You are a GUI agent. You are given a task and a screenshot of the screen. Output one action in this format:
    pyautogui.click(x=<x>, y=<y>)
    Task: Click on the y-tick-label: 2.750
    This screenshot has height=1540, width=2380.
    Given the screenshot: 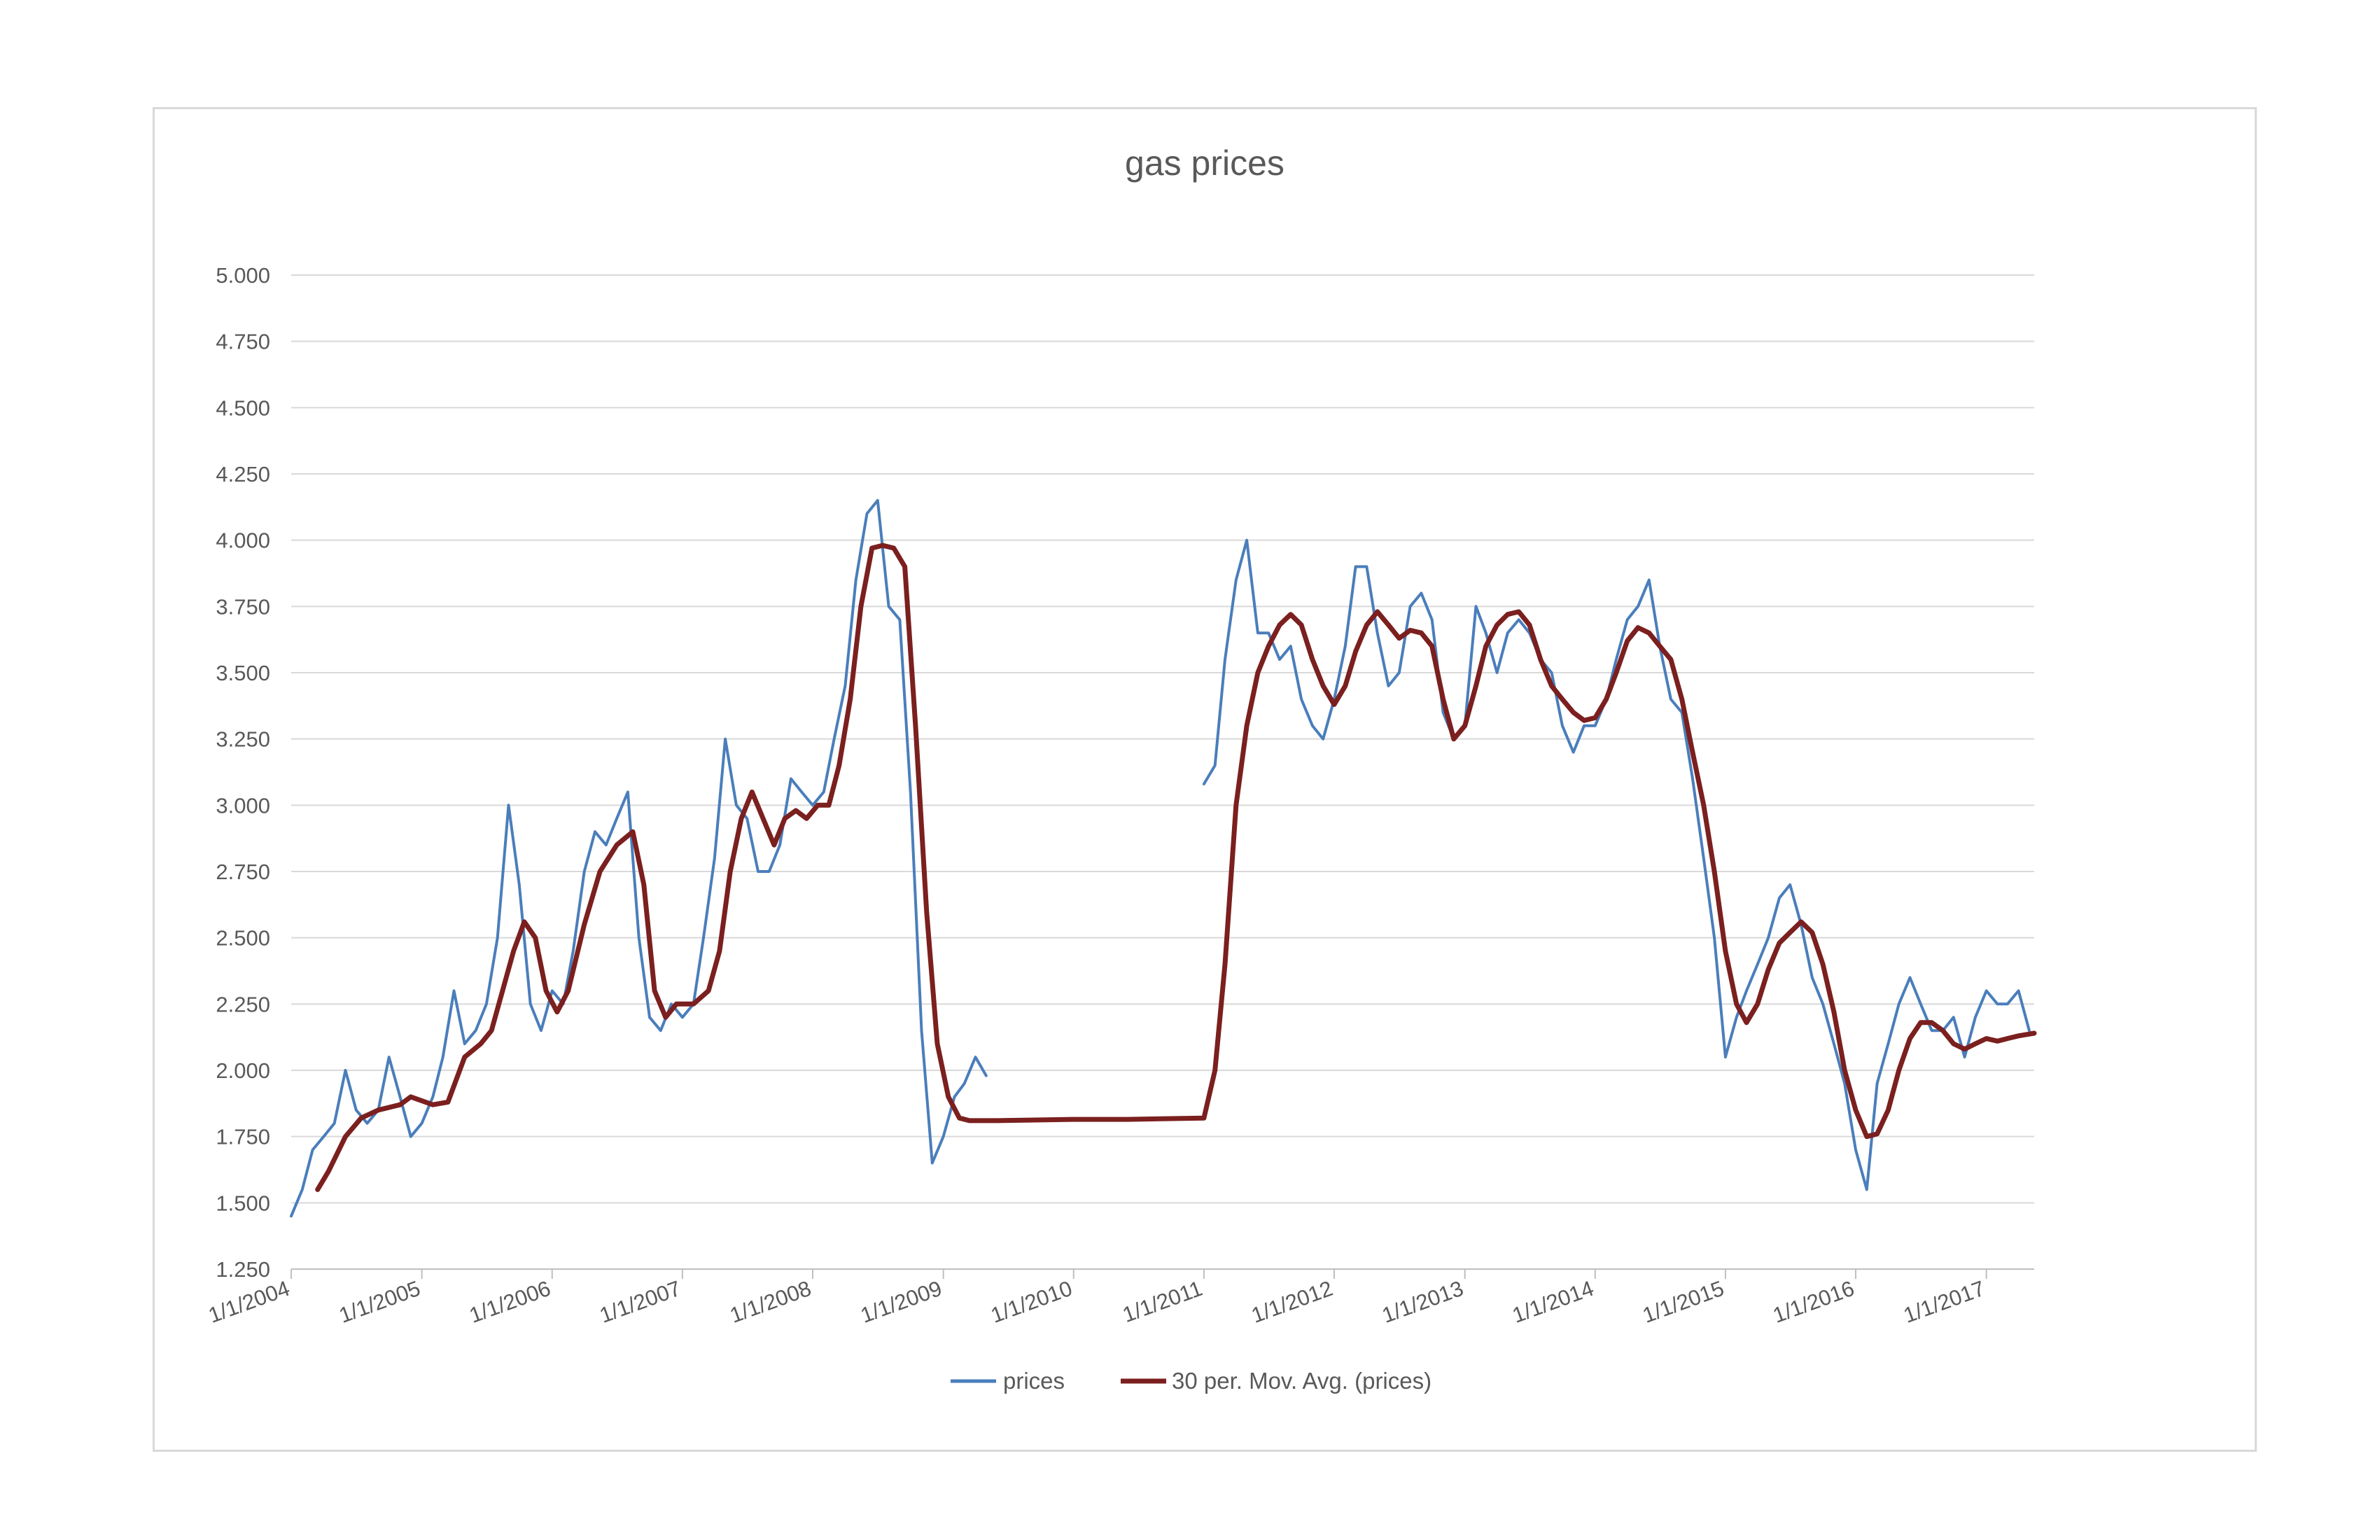 What is the action you would take?
    pyautogui.click(x=243, y=872)
    